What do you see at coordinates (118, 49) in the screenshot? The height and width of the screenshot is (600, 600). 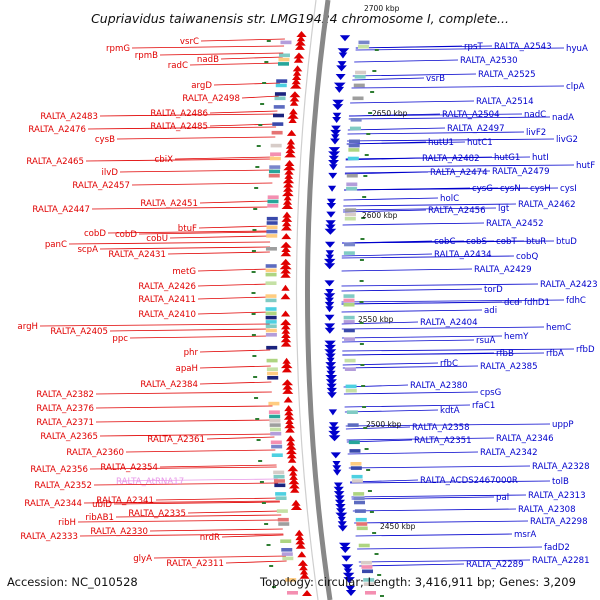 I see `gene-label: rpmG` at bounding box center [118, 49].